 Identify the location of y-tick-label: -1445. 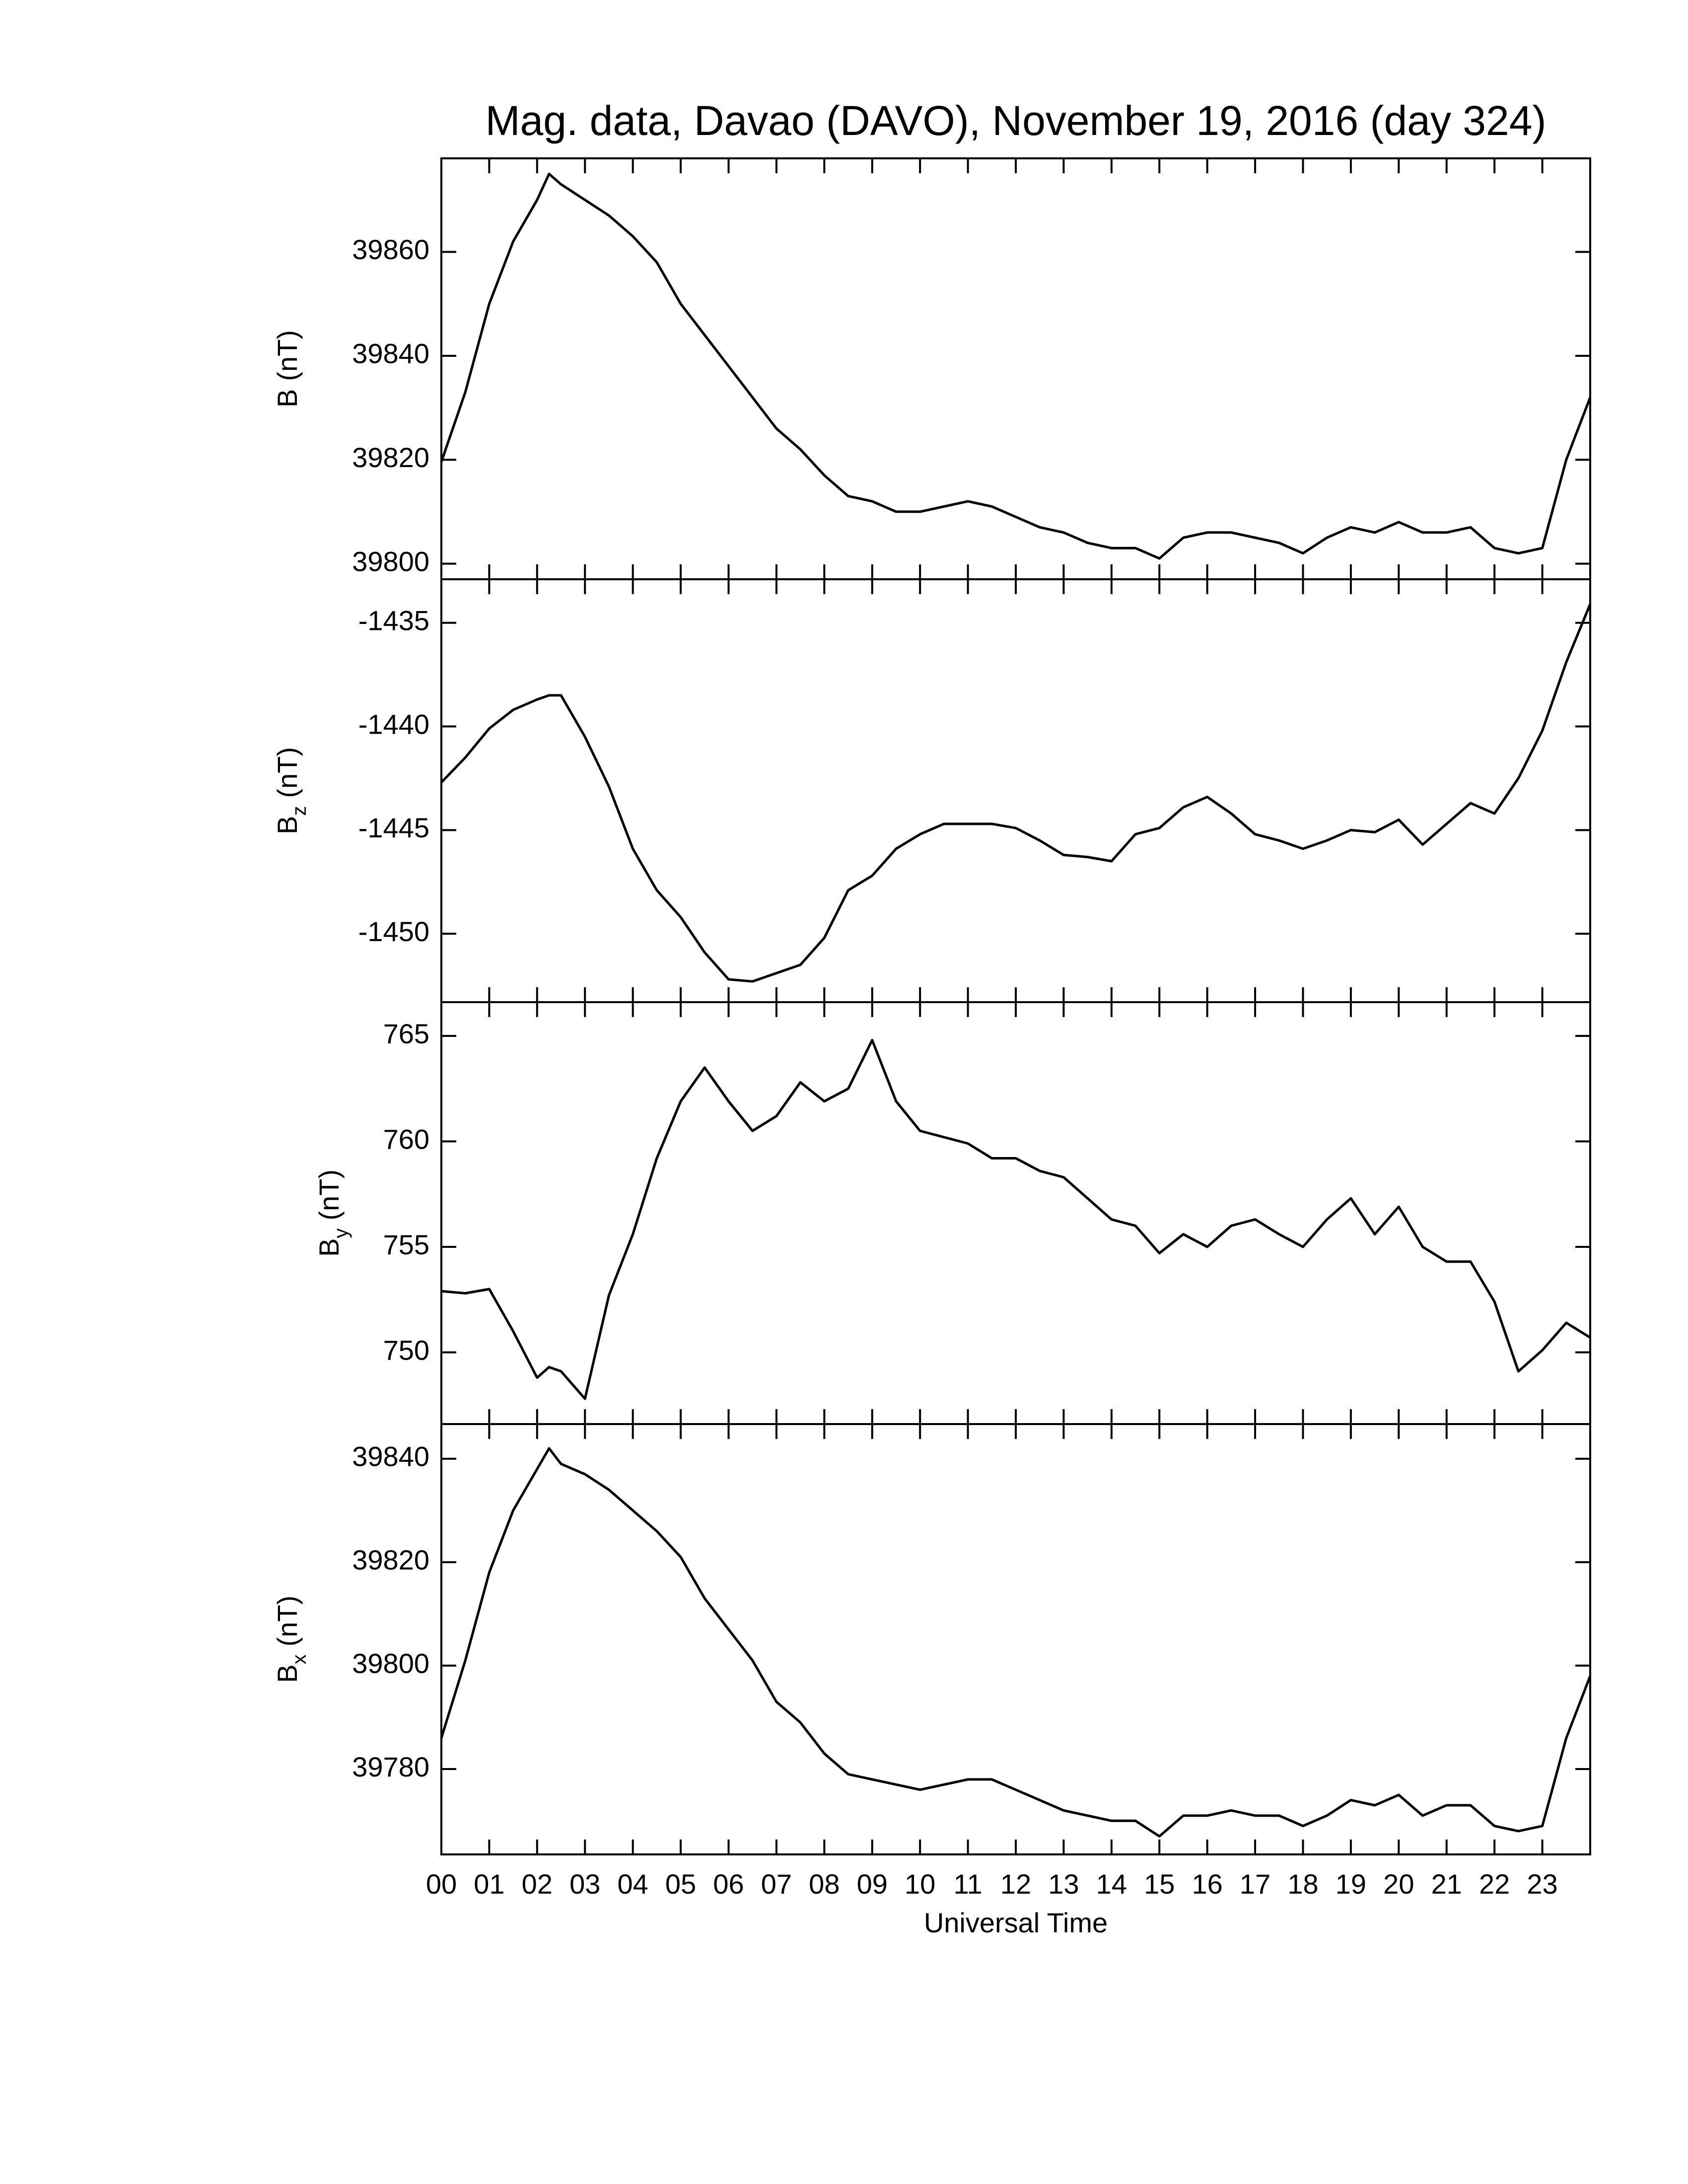
(393, 827).